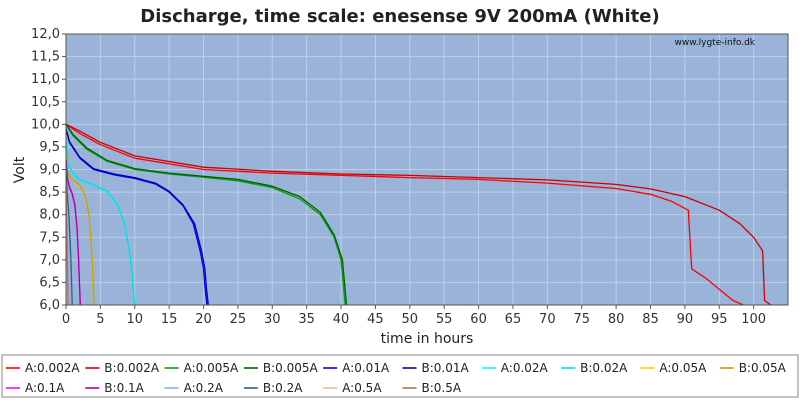 Image resolution: width=800 pixels, height=400 pixels. I want to click on legend-label: B:0.05A, so click(763, 368).